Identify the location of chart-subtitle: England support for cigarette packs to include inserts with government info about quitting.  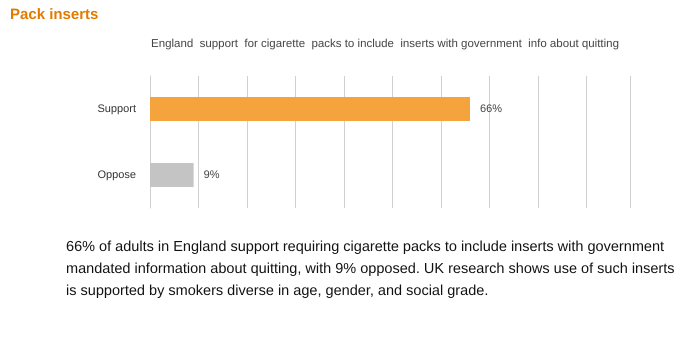
(385, 44).